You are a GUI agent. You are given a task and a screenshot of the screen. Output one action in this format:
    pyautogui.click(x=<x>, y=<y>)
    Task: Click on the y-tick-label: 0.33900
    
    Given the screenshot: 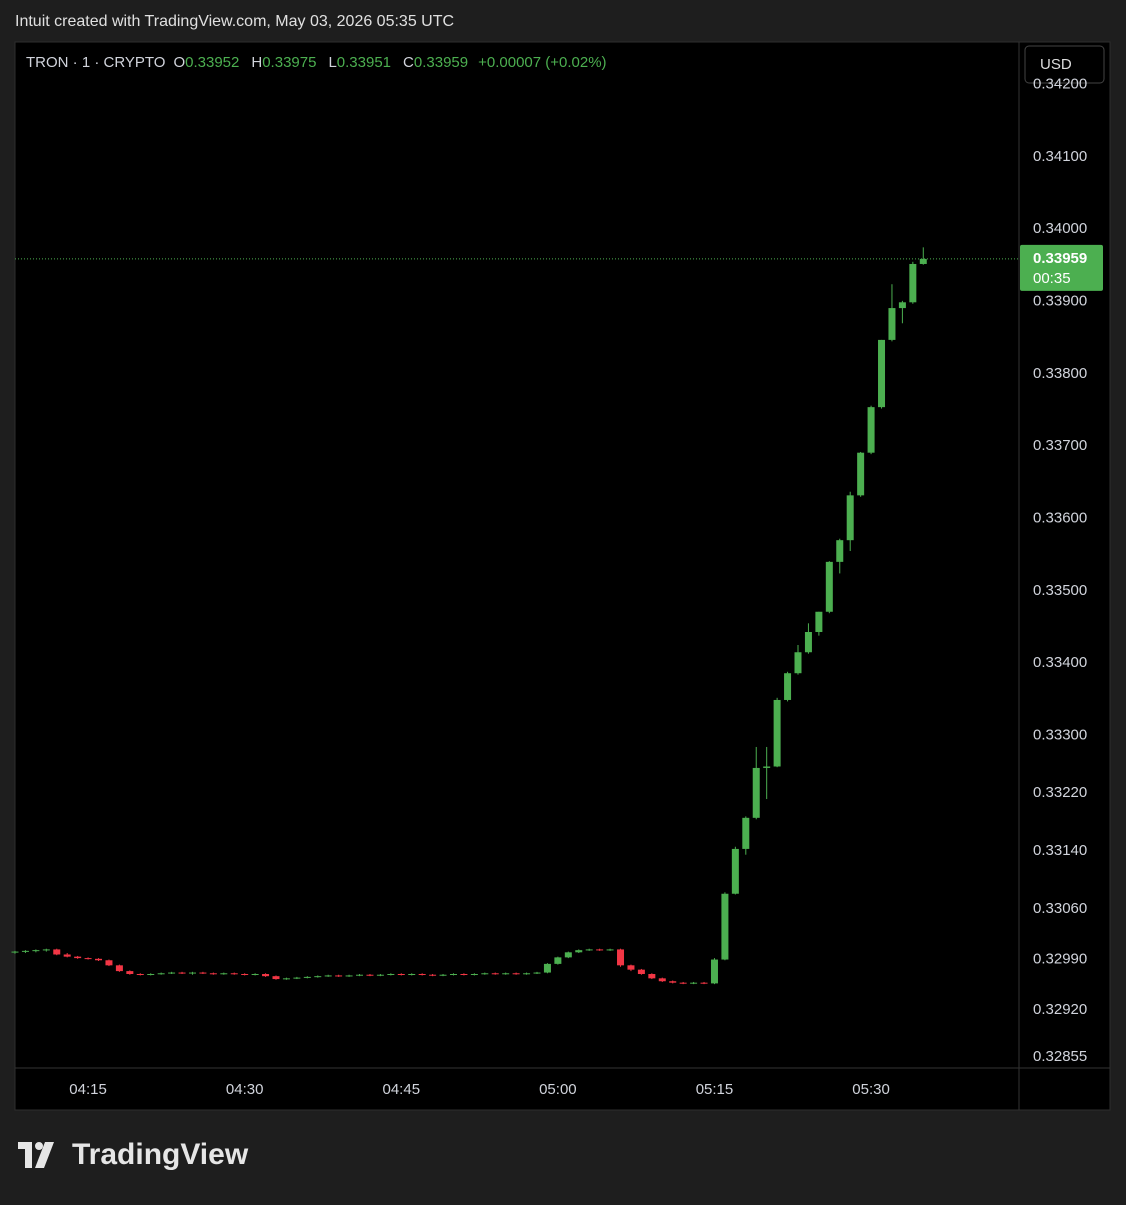 What is the action you would take?
    pyautogui.click(x=1060, y=301)
    